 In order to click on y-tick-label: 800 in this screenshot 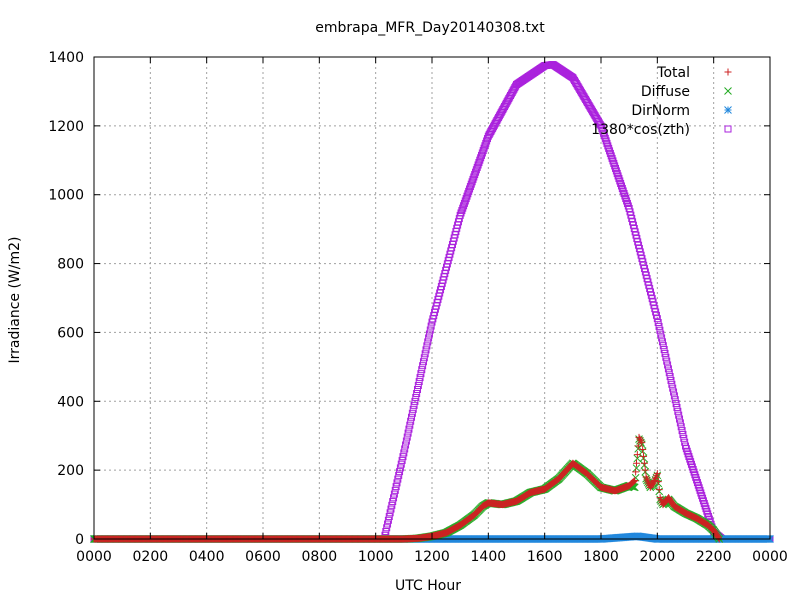, I will do `click(70, 265)`.